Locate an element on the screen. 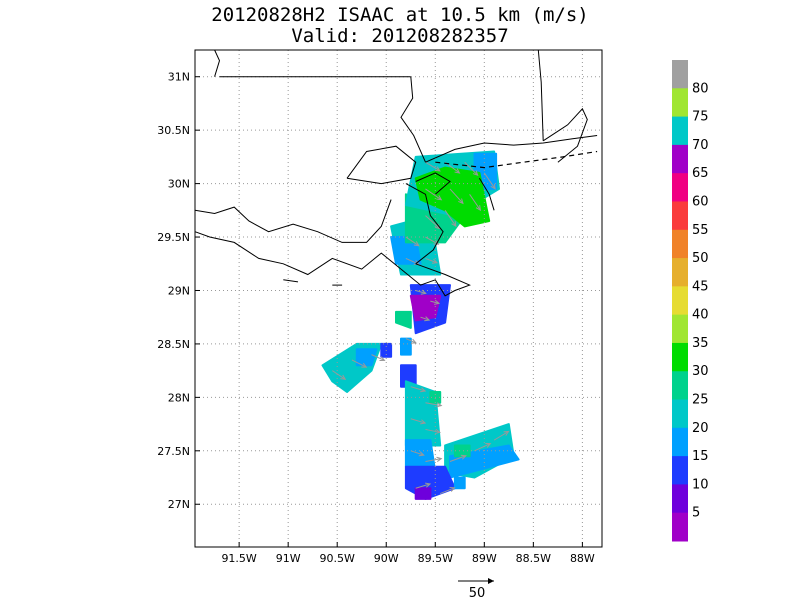 This screenshot has width=800, height=600. lon-tick-label: 91W is located at coordinates (288, 558).